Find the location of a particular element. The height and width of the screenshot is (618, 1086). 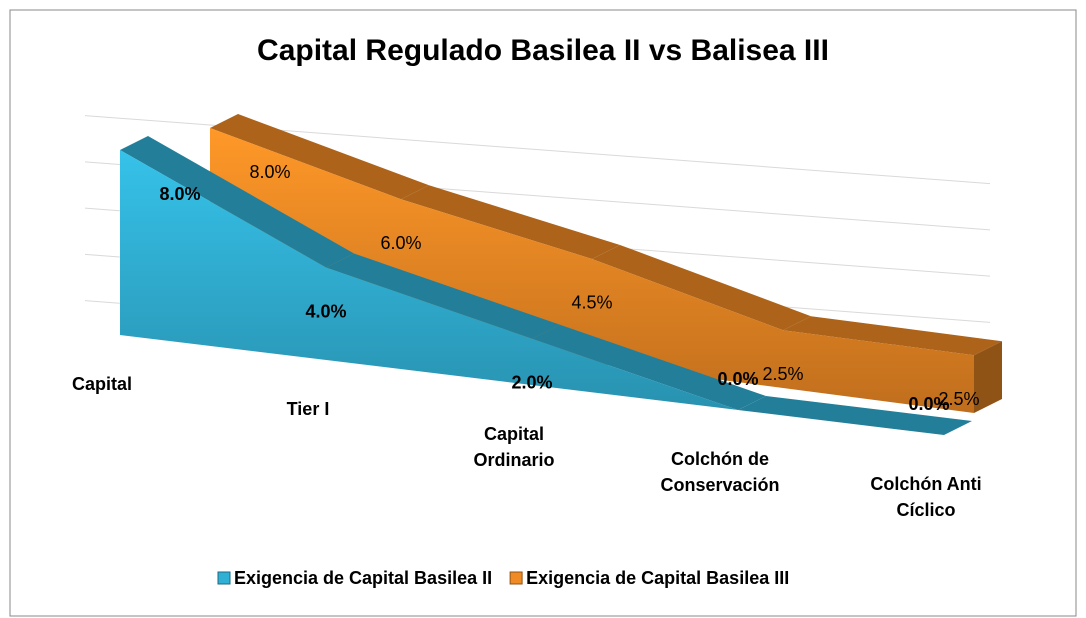

data-label: 2.0% is located at coordinates (531, 383).